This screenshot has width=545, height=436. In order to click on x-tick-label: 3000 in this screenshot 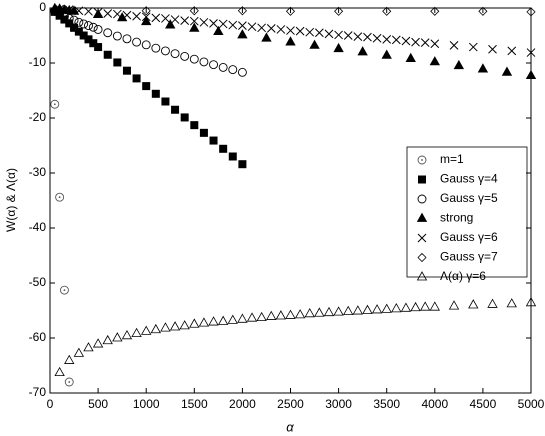, I will do `click(338, 404)`.